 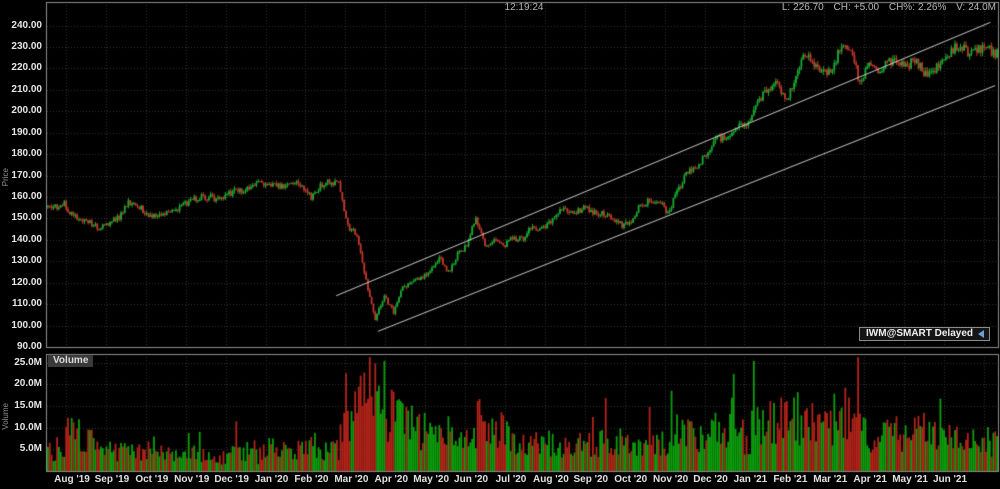 What do you see at coordinates (311, 479) in the screenshot?
I see `month-label: Feb '20` at bounding box center [311, 479].